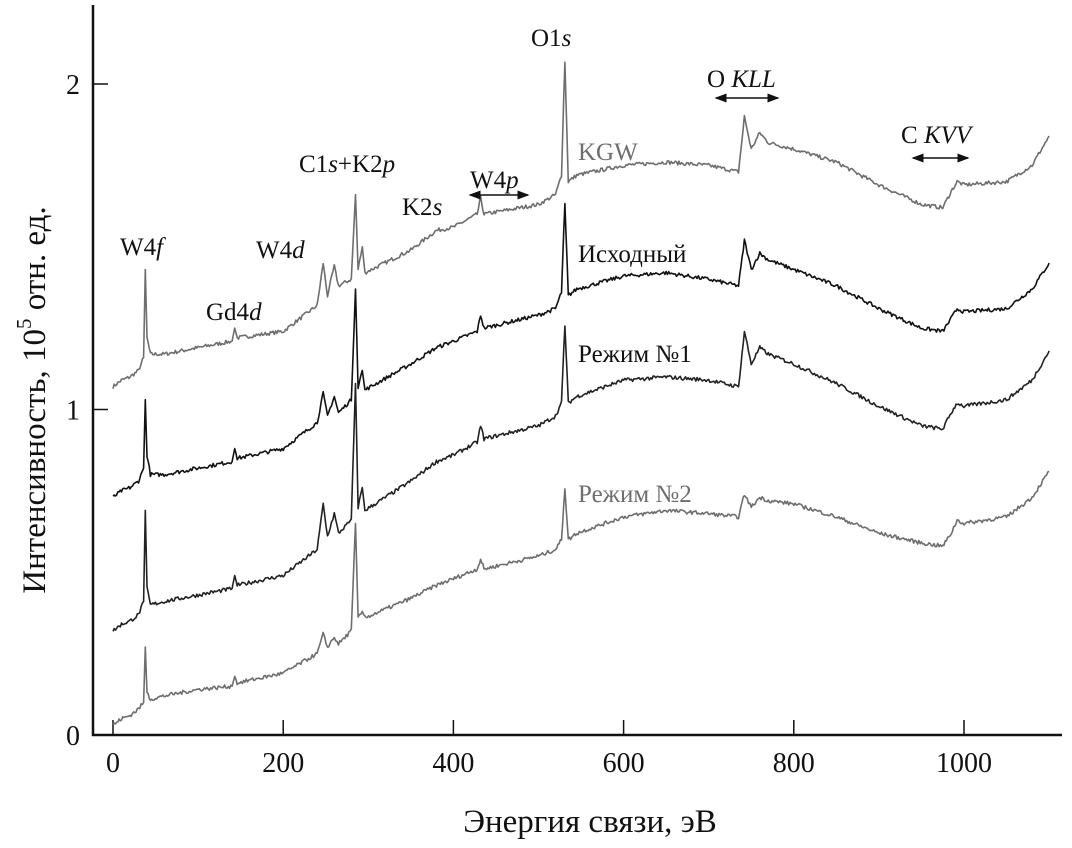 Image resolution: width=1072 pixels, height=848 pixels. What do you see at coordinates (964, 763) in the screenshot?
I see `x-tick-label: 1000` at bounding box center [964, 763].